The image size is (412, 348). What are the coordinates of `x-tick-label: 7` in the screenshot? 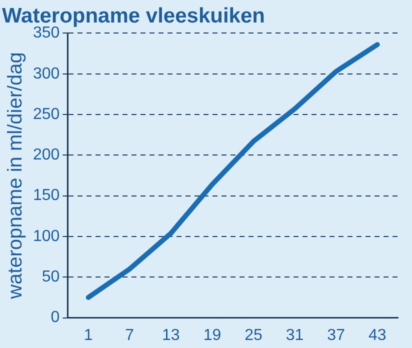 It's located at (129, 335).